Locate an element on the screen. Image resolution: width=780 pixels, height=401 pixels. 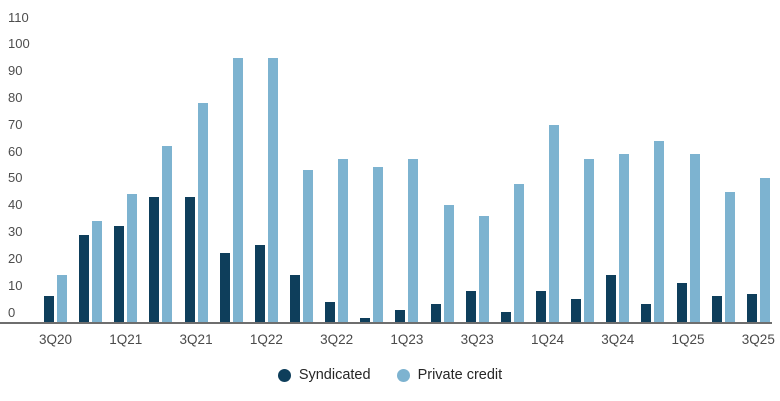
y-axis-tick-label-30: 30 is located at coordinates (15, 232).